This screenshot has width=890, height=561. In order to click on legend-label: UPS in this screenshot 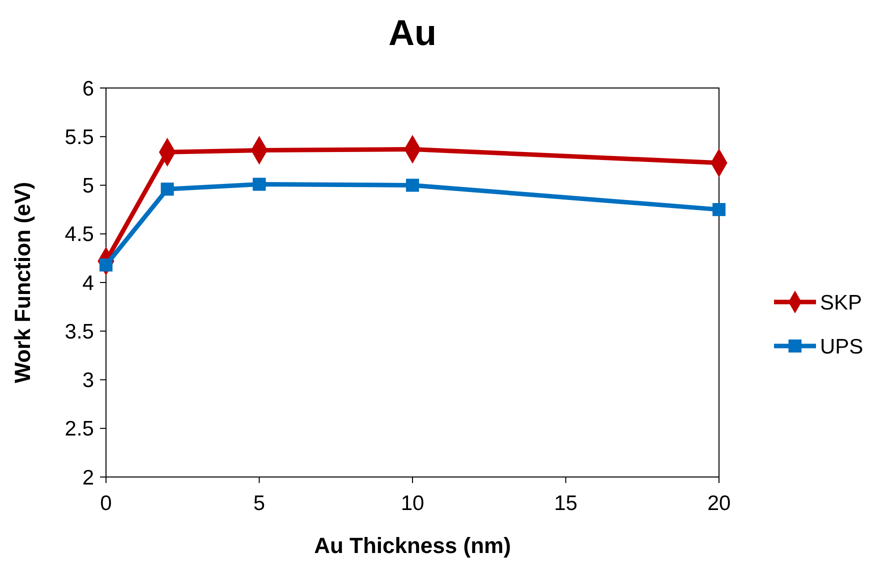, I will do `click(842, 346)`.